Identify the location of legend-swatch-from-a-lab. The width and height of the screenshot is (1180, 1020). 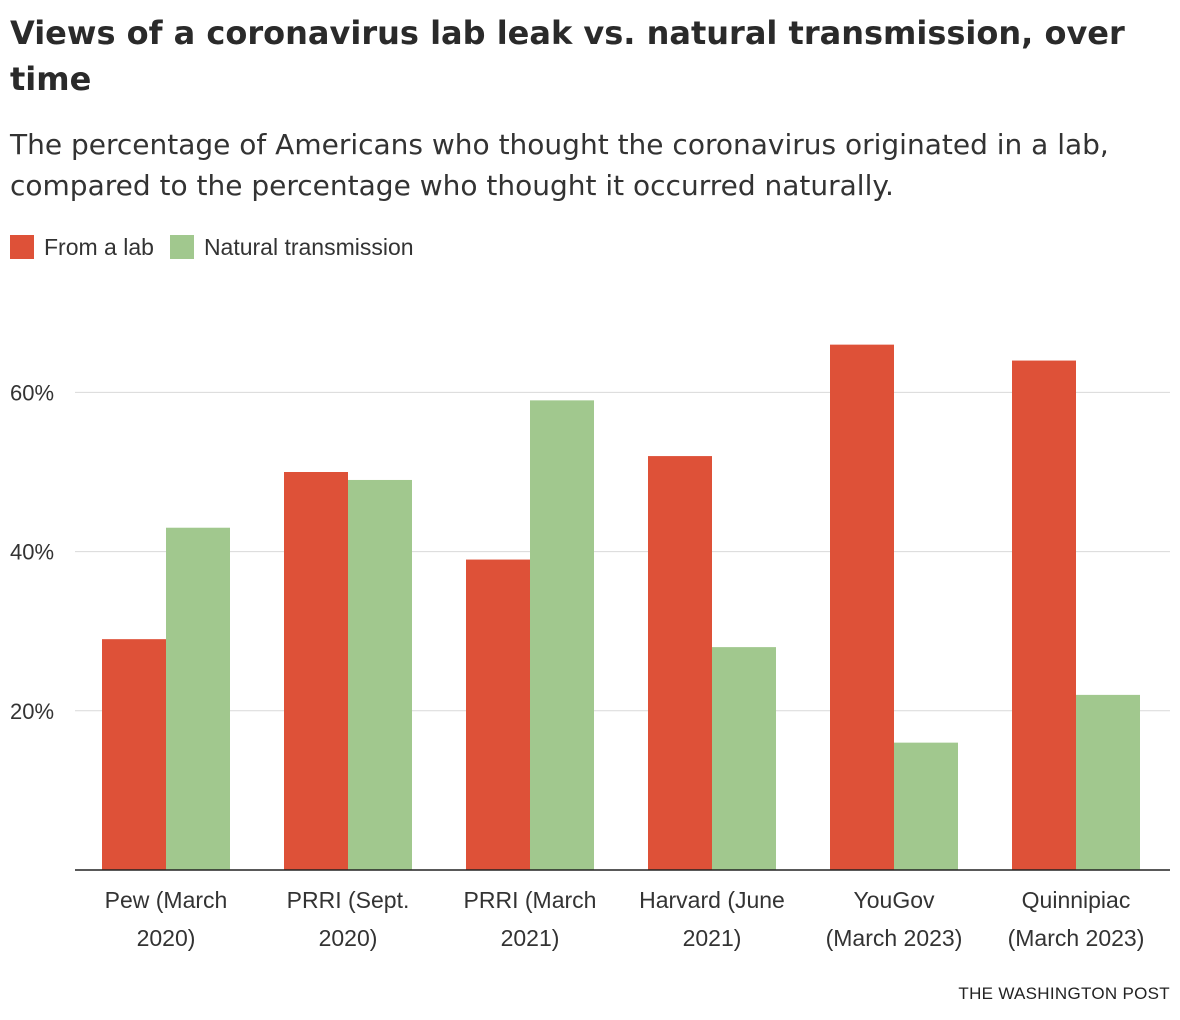
(22, 247).